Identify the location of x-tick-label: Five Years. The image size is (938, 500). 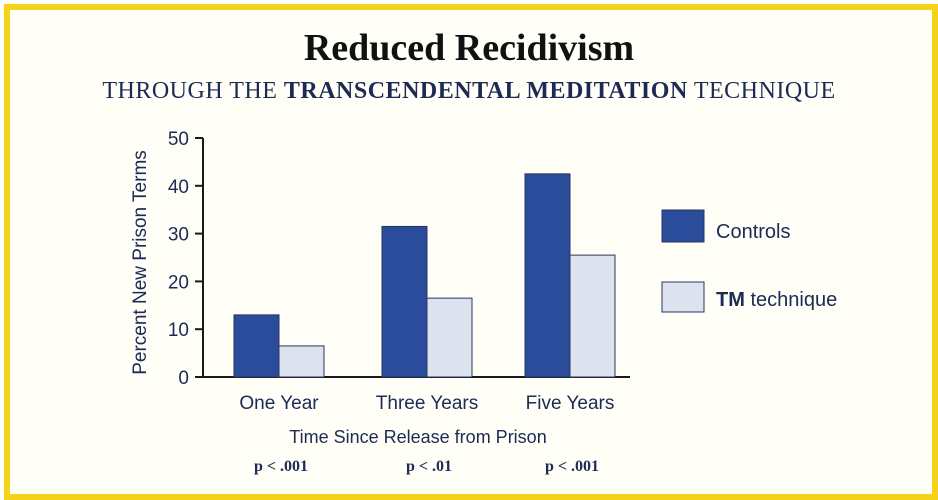
(570, 403).